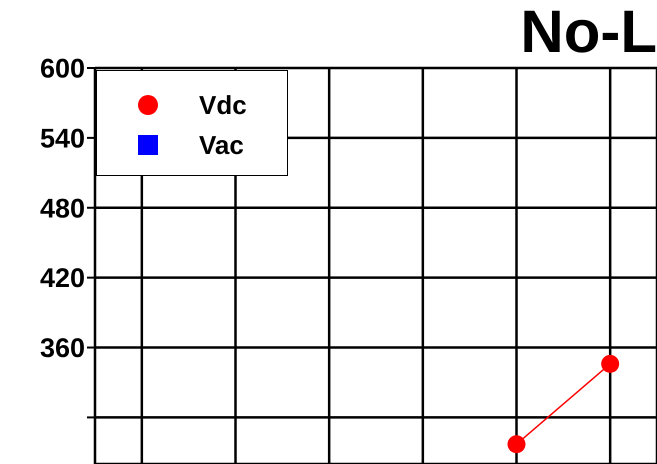 The height and width of the screenshot is (464, 657). I want to click on legend-label: Vac, so click(221, 145).